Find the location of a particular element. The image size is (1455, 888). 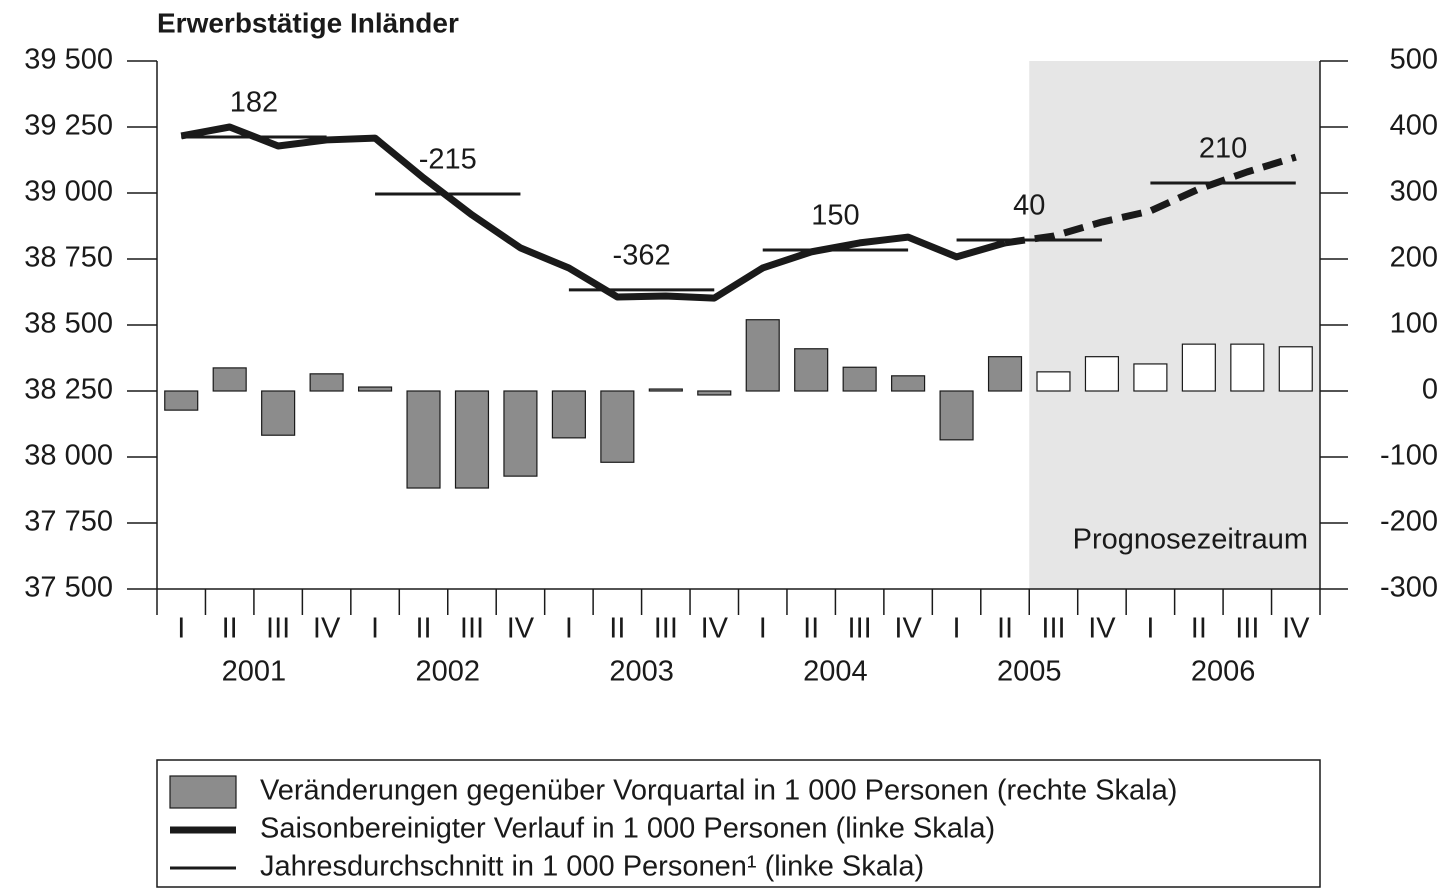

y2-tick-label: 500 is located at coordinates (1414, 60).